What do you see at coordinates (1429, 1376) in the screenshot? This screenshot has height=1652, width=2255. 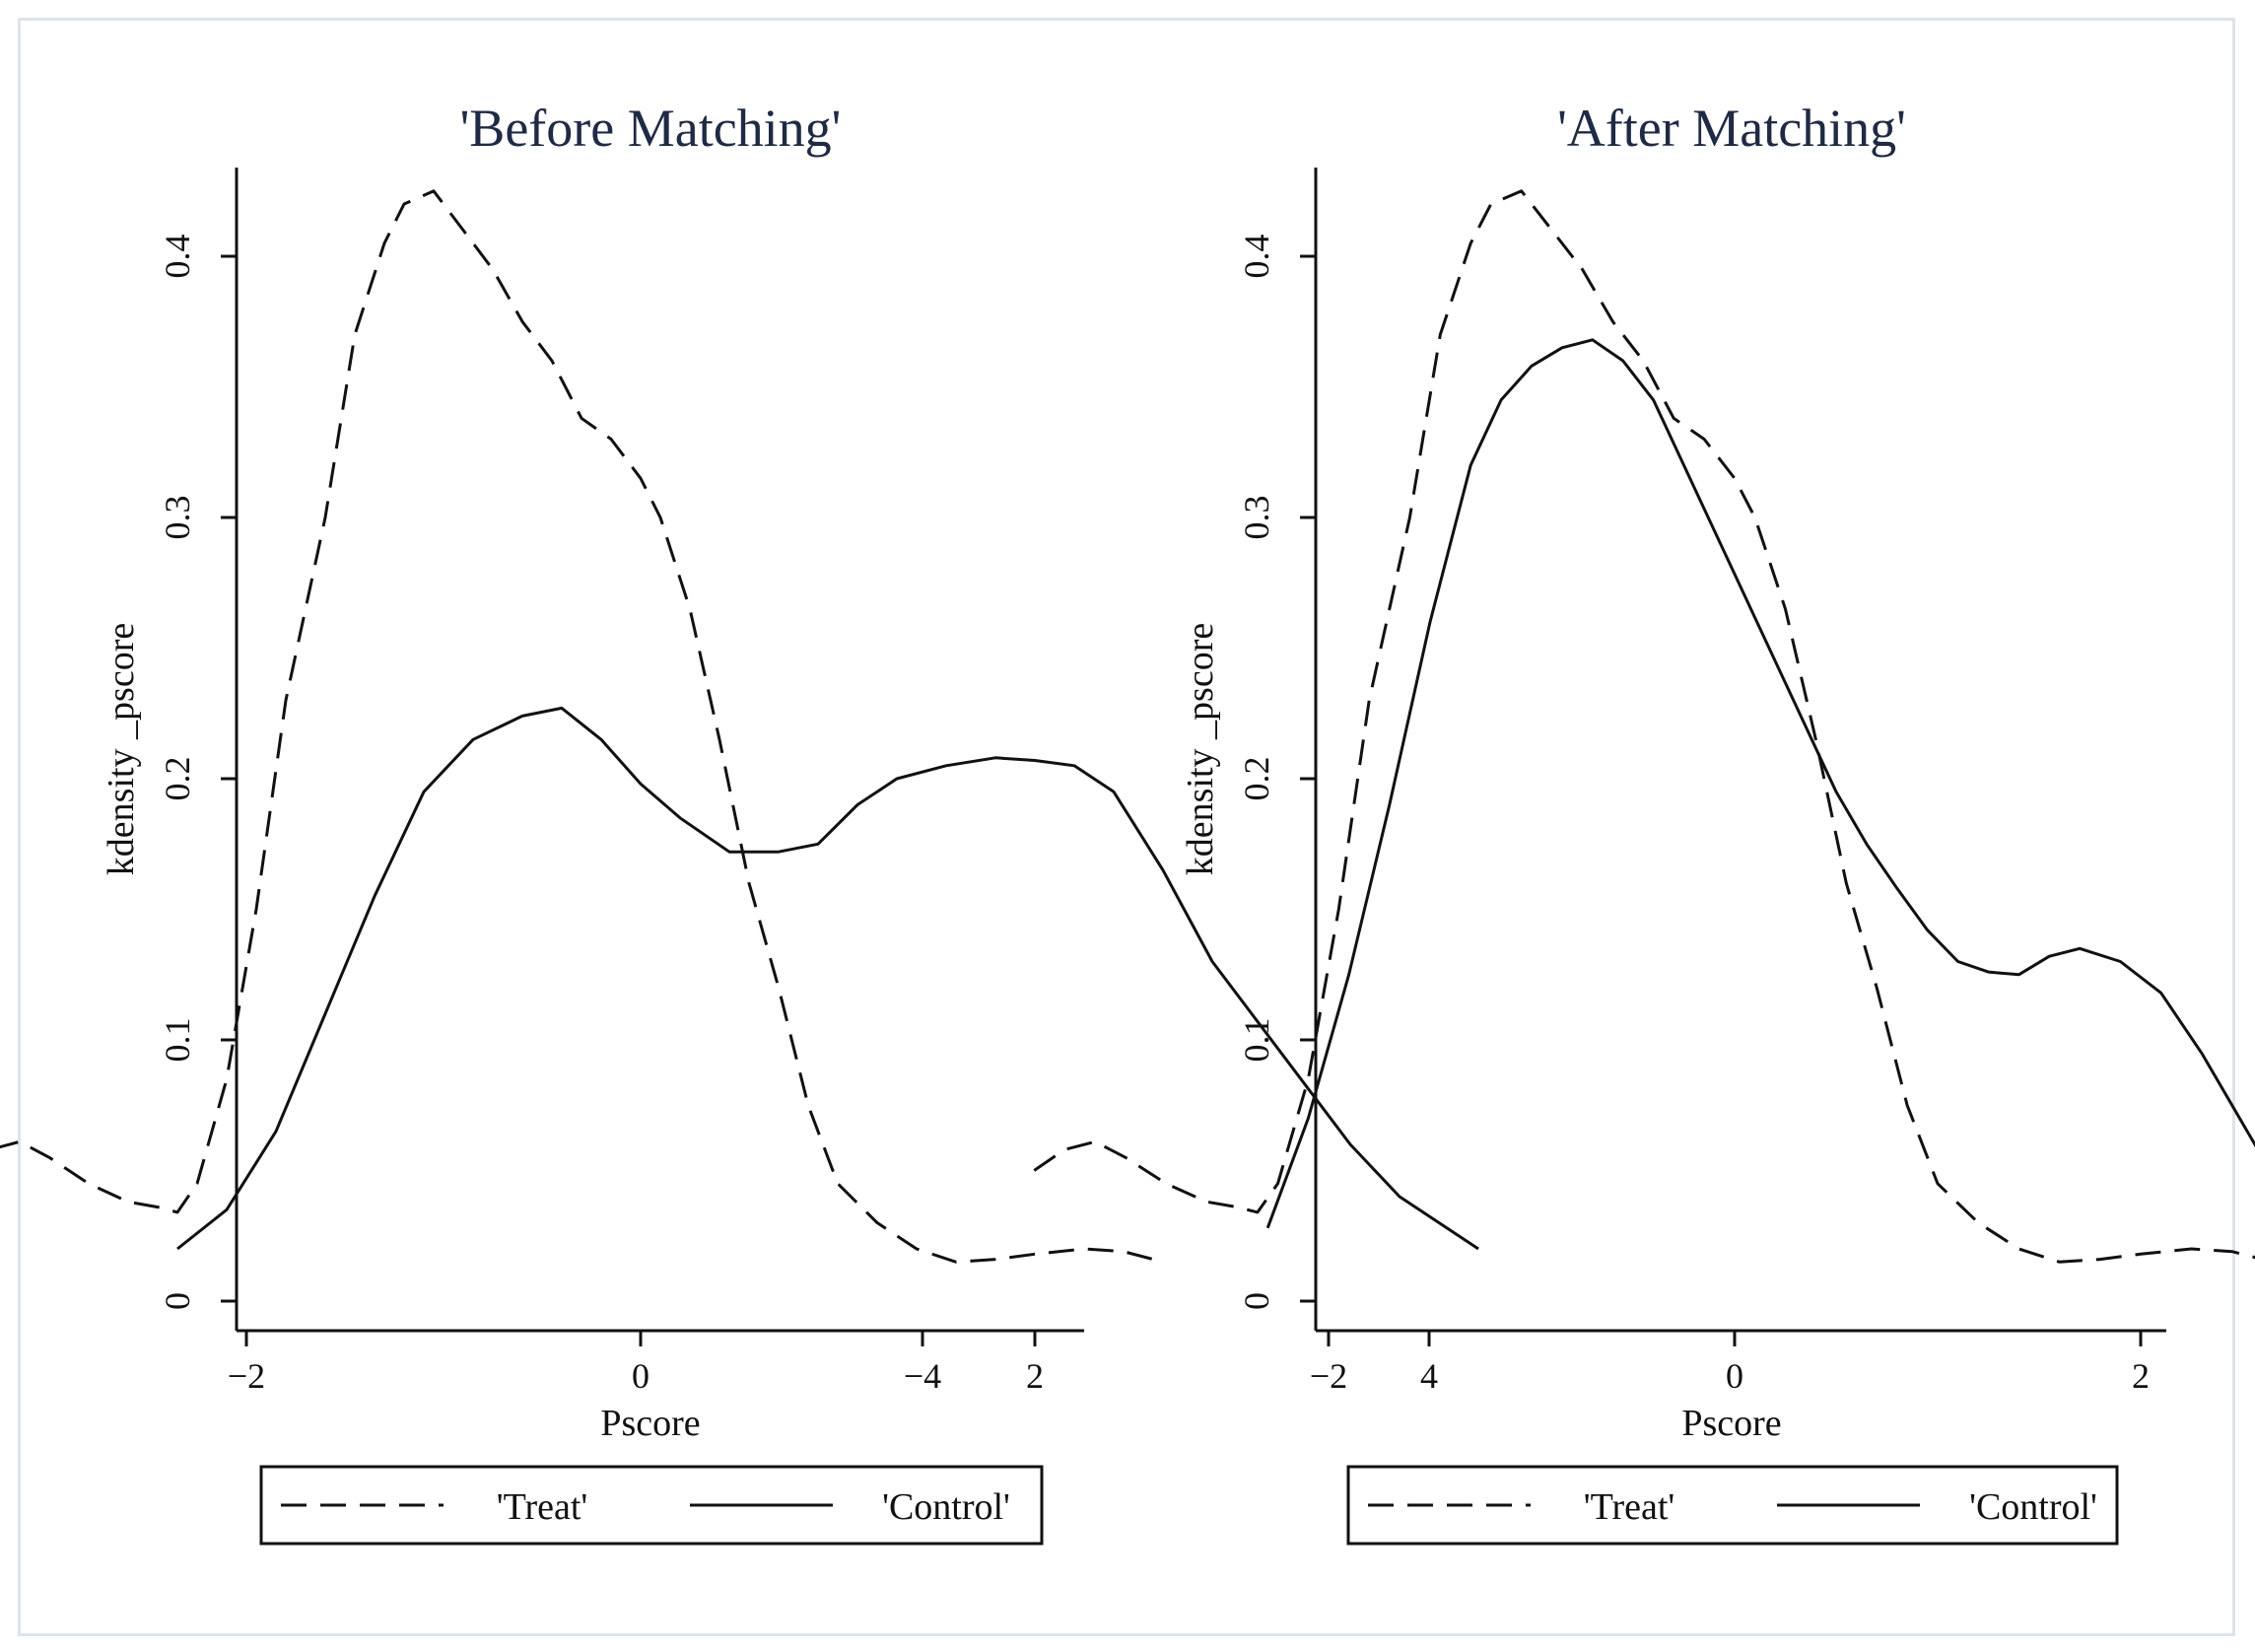 I see `x-tick-label: 4` at bounding box center [1429, 1376].